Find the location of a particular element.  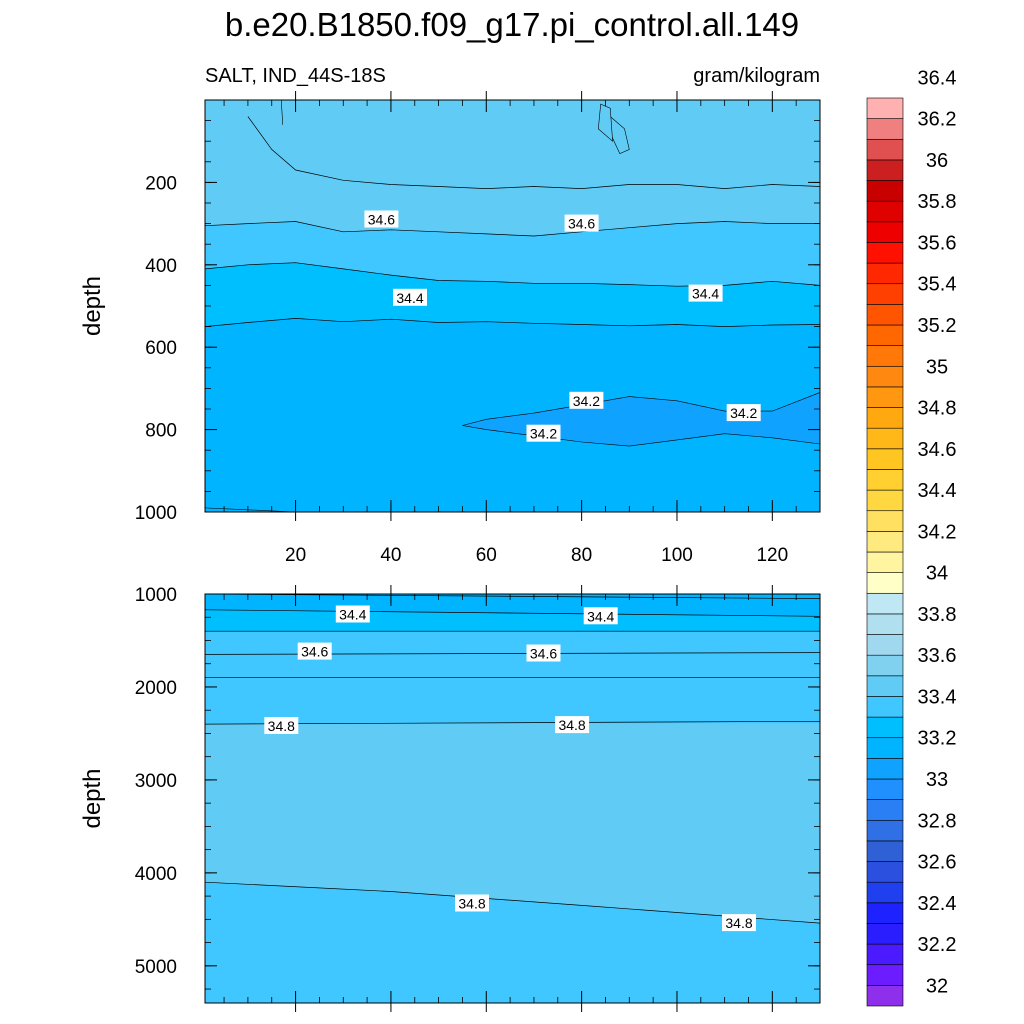

colorbar-label: 35.6 is located at coordinates (937, 243).